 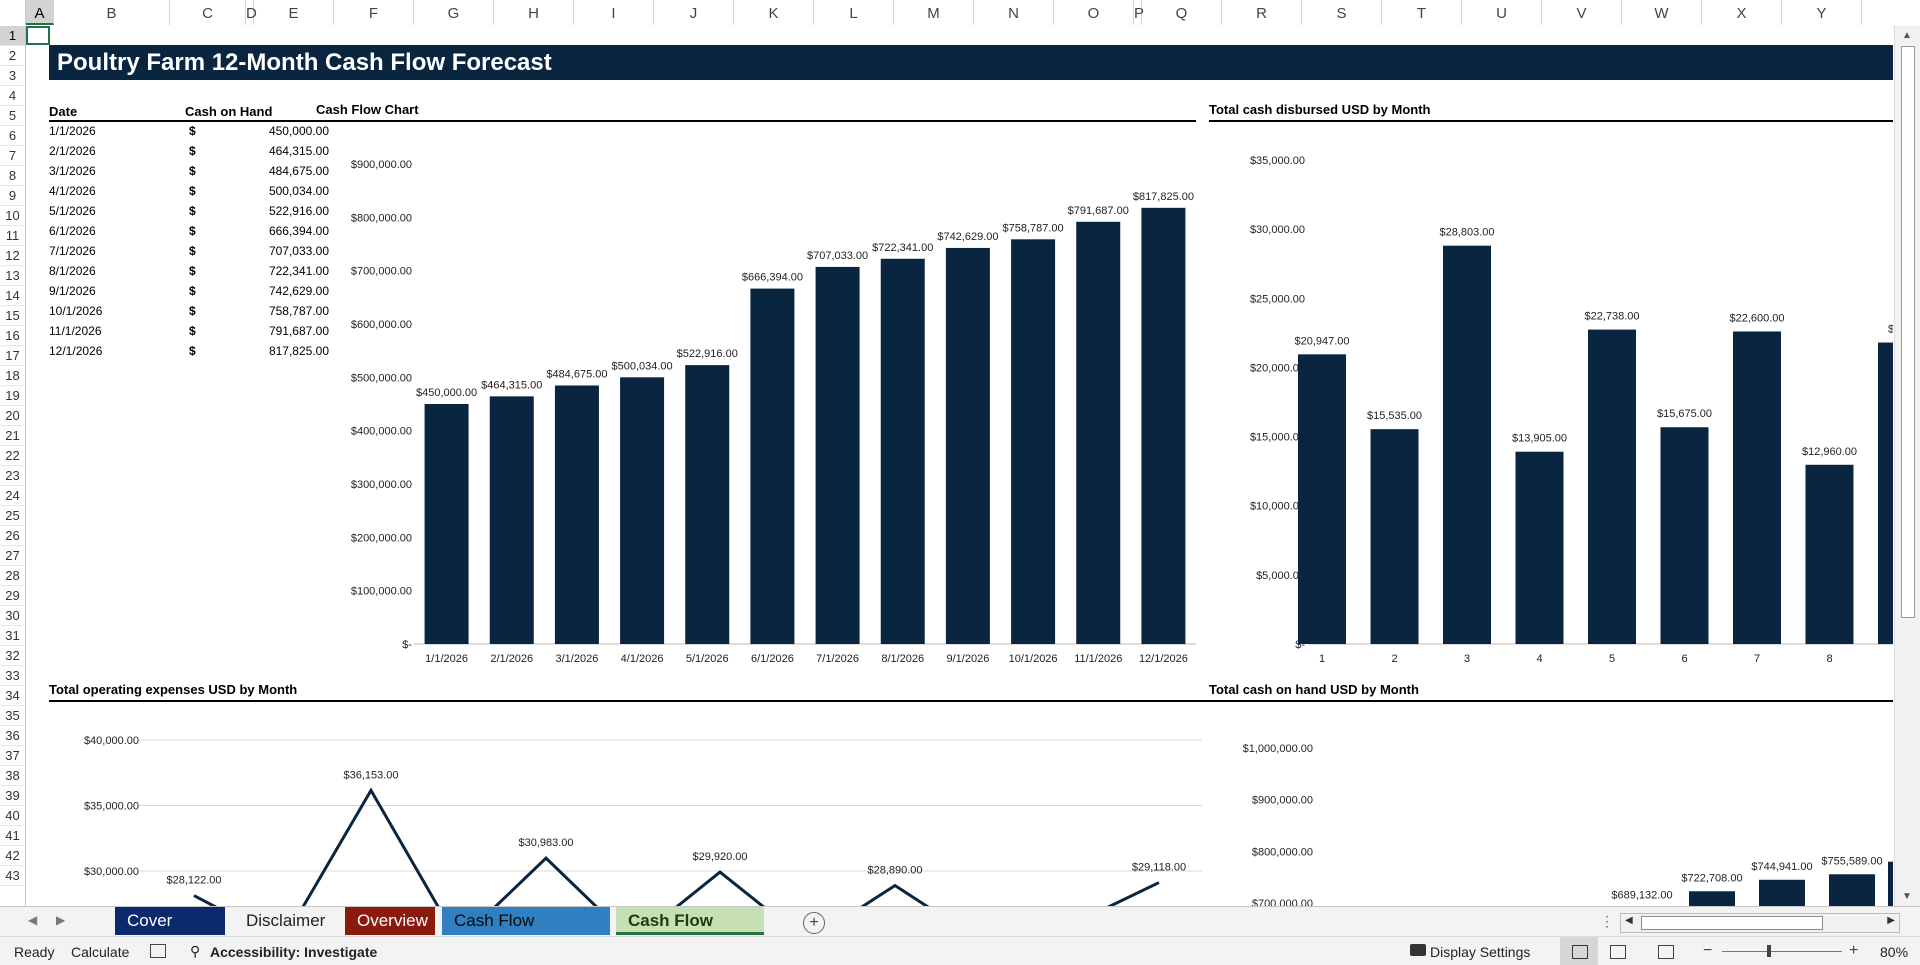 What do you see at coordinates (12, 236) in the screenshot?
I see `row-header-11: 11` at bounding box center [12, 236].